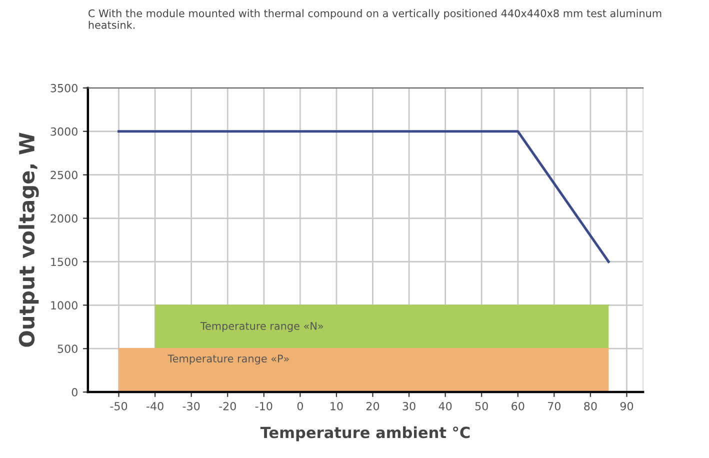 The height and width of the screenshot is (458, 709). Describe the element at coordinates (75, 392) in the screenshot. I see `y-tick-label: 0` at that location.